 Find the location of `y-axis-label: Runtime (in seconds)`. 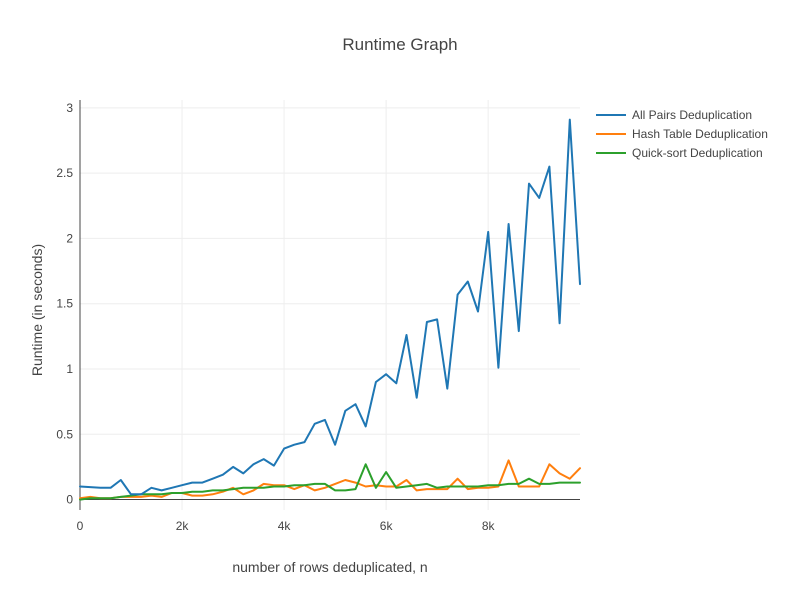

y-axis-label: Runtime (in seconds) is located at coordinates (37, 310).